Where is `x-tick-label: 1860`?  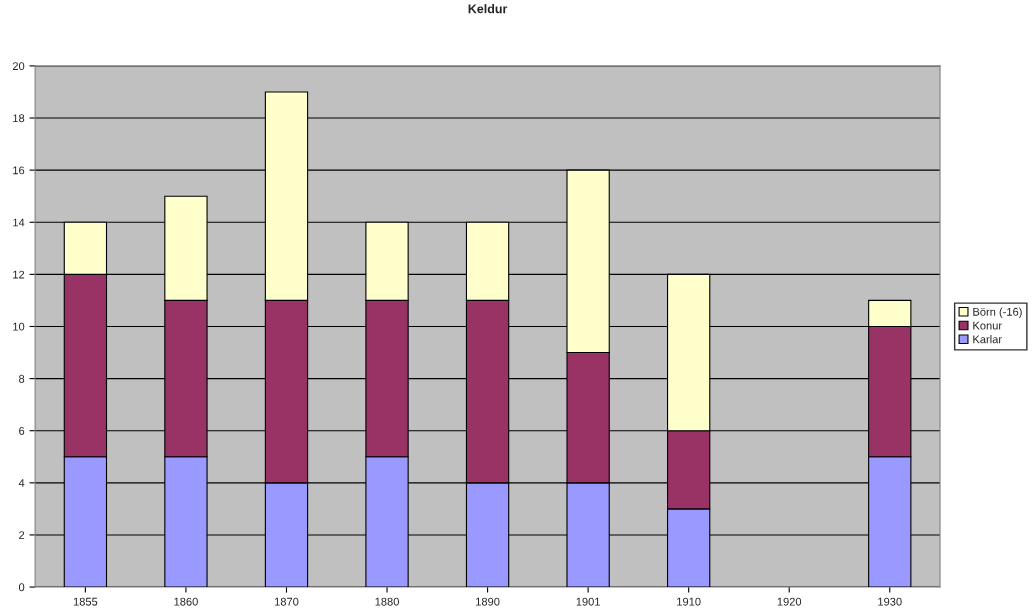 x-tick-label: 1860 is located at coordinates (186, 601).